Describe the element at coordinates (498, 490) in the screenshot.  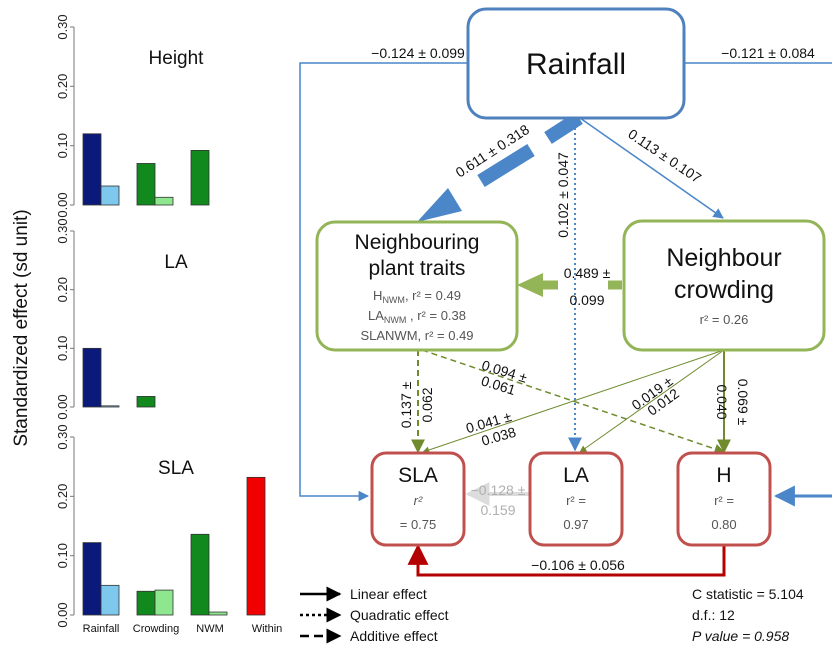
I see `label-la-sla-1: −0.128 ±` at that location.